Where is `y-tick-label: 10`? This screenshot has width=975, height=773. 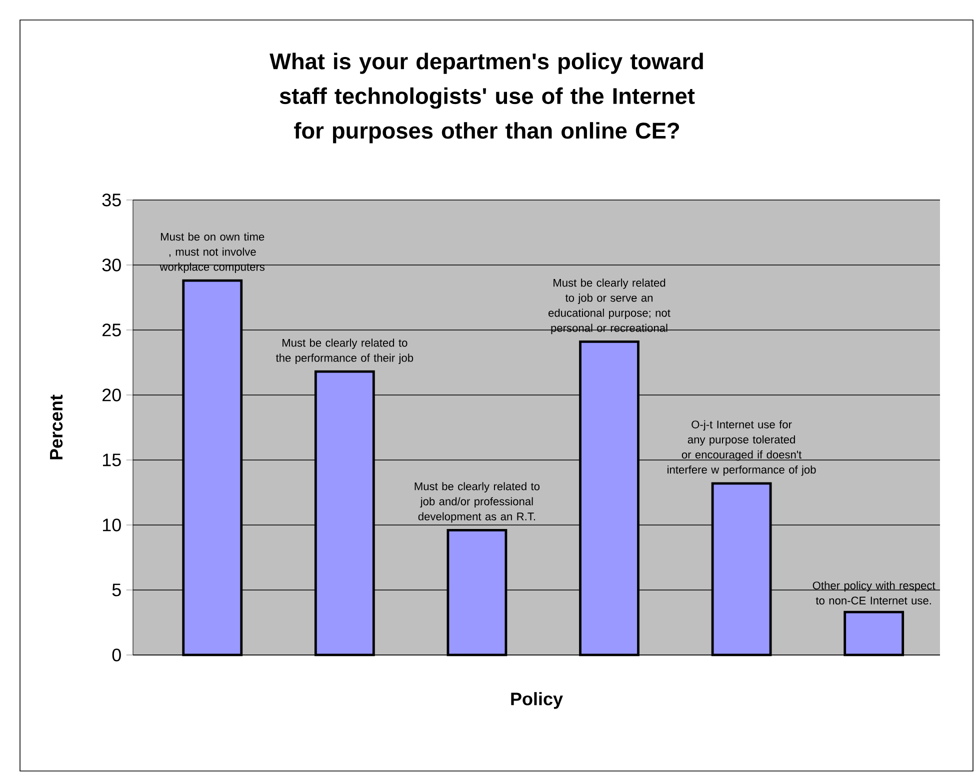 y-tick-label: 10 is located at coordinates (111, 525).